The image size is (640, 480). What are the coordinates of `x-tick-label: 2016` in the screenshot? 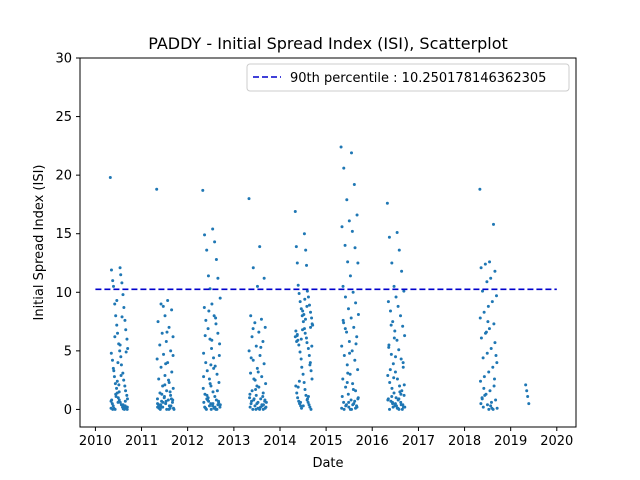 It's located at (372, 441).